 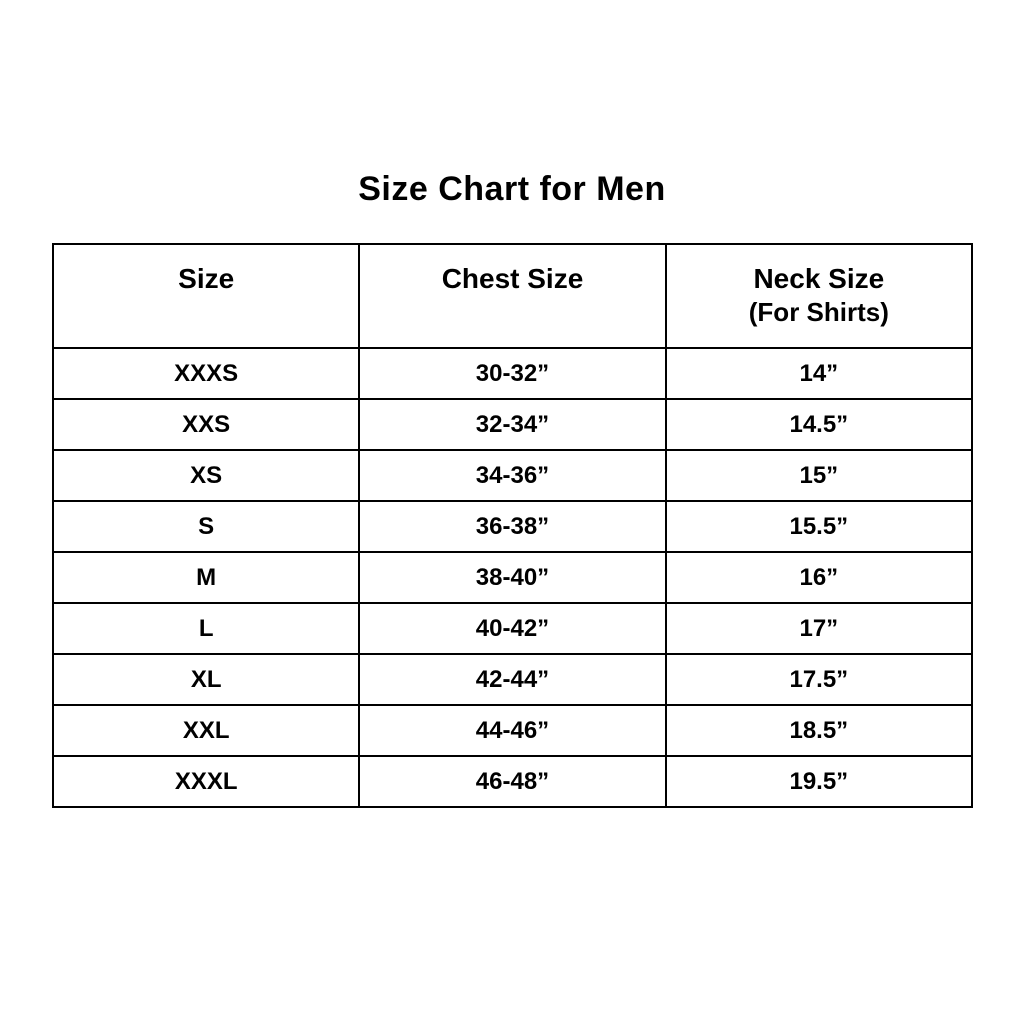 I want to click on cell-neck-size: 15”, so click(x=819, y=475).